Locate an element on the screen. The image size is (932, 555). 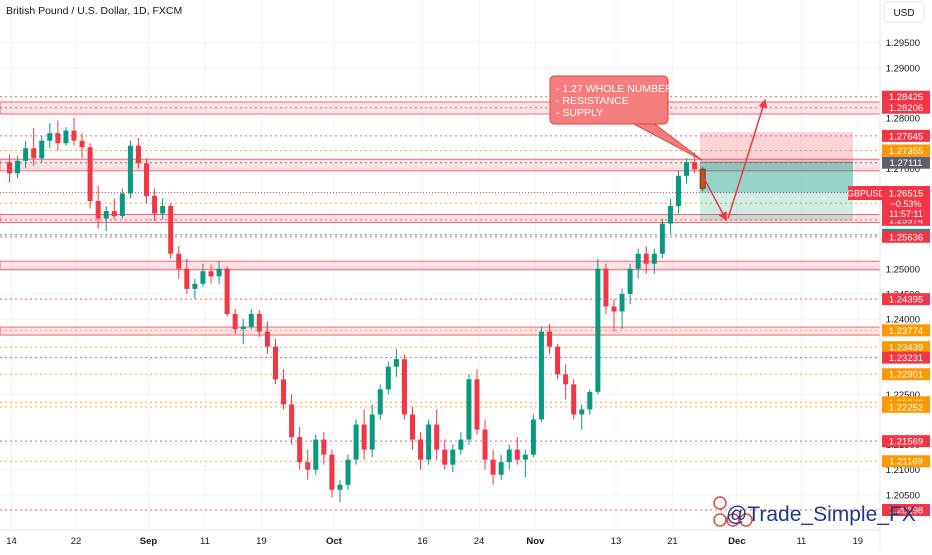
annotation-callout-pointer is located at coordinates (666, 141).